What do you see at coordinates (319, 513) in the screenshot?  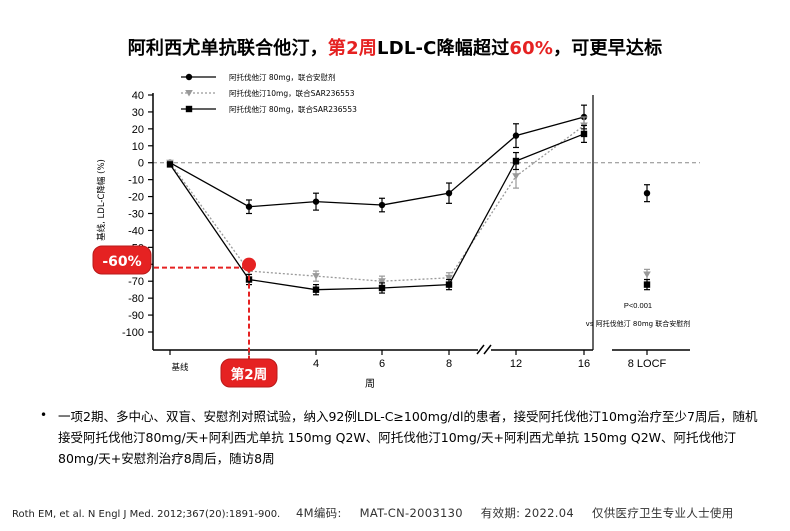 I see `code-label: 4M编码:` at bounding box center [319, 513].